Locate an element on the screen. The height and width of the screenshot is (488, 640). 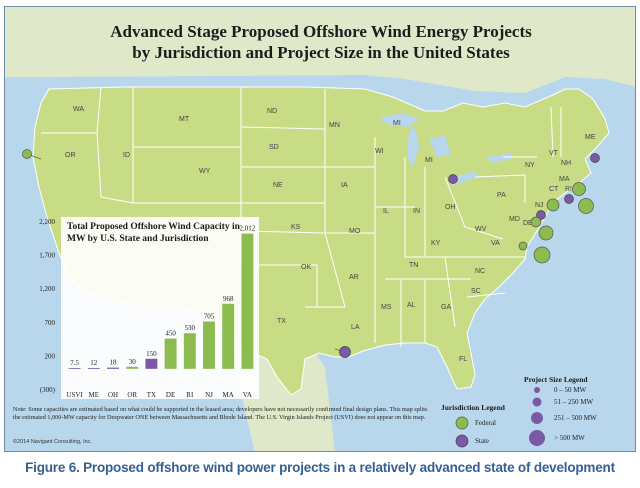
state-label: MT is located at coordinates (184, 119).